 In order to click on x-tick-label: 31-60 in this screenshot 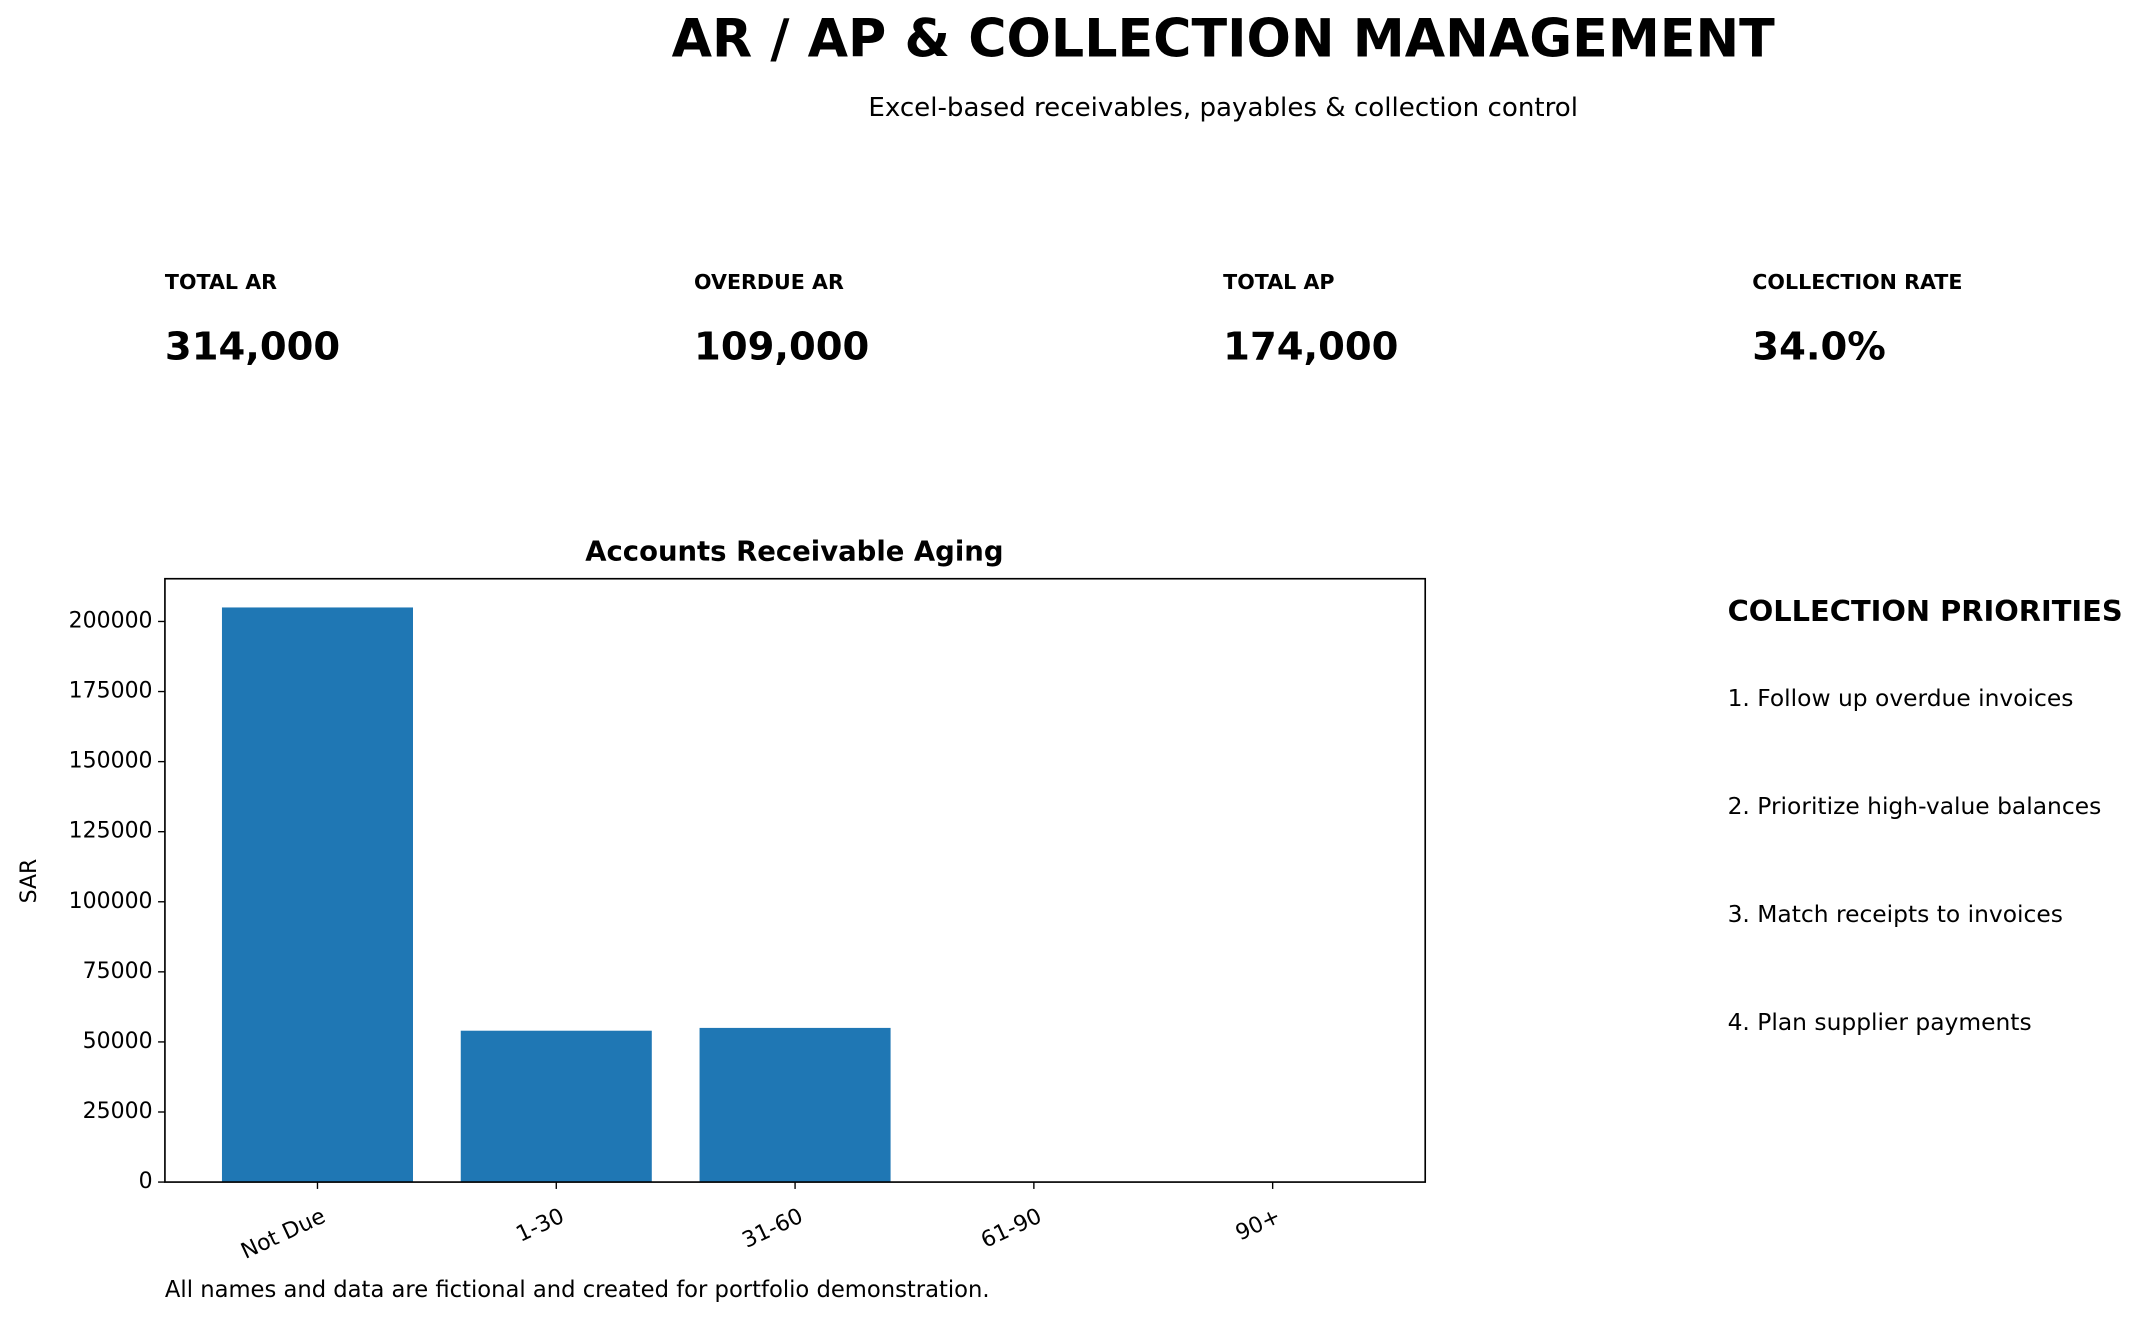, I will do `click(773, 1229)`.